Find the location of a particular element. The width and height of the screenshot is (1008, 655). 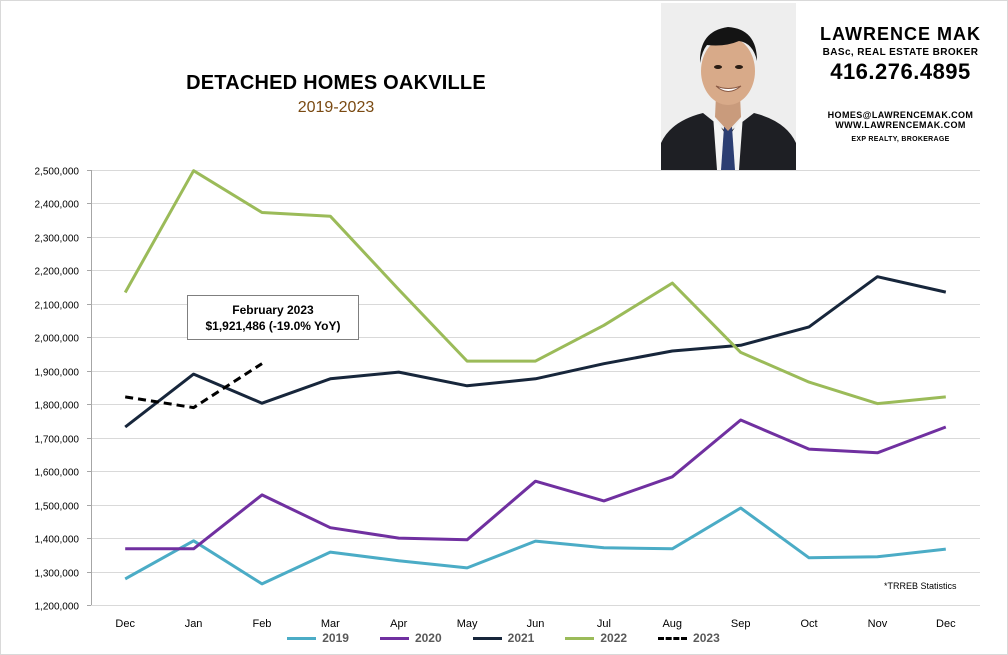

y-tick-label: 1,300,000 is located at coordinates (57, 574).